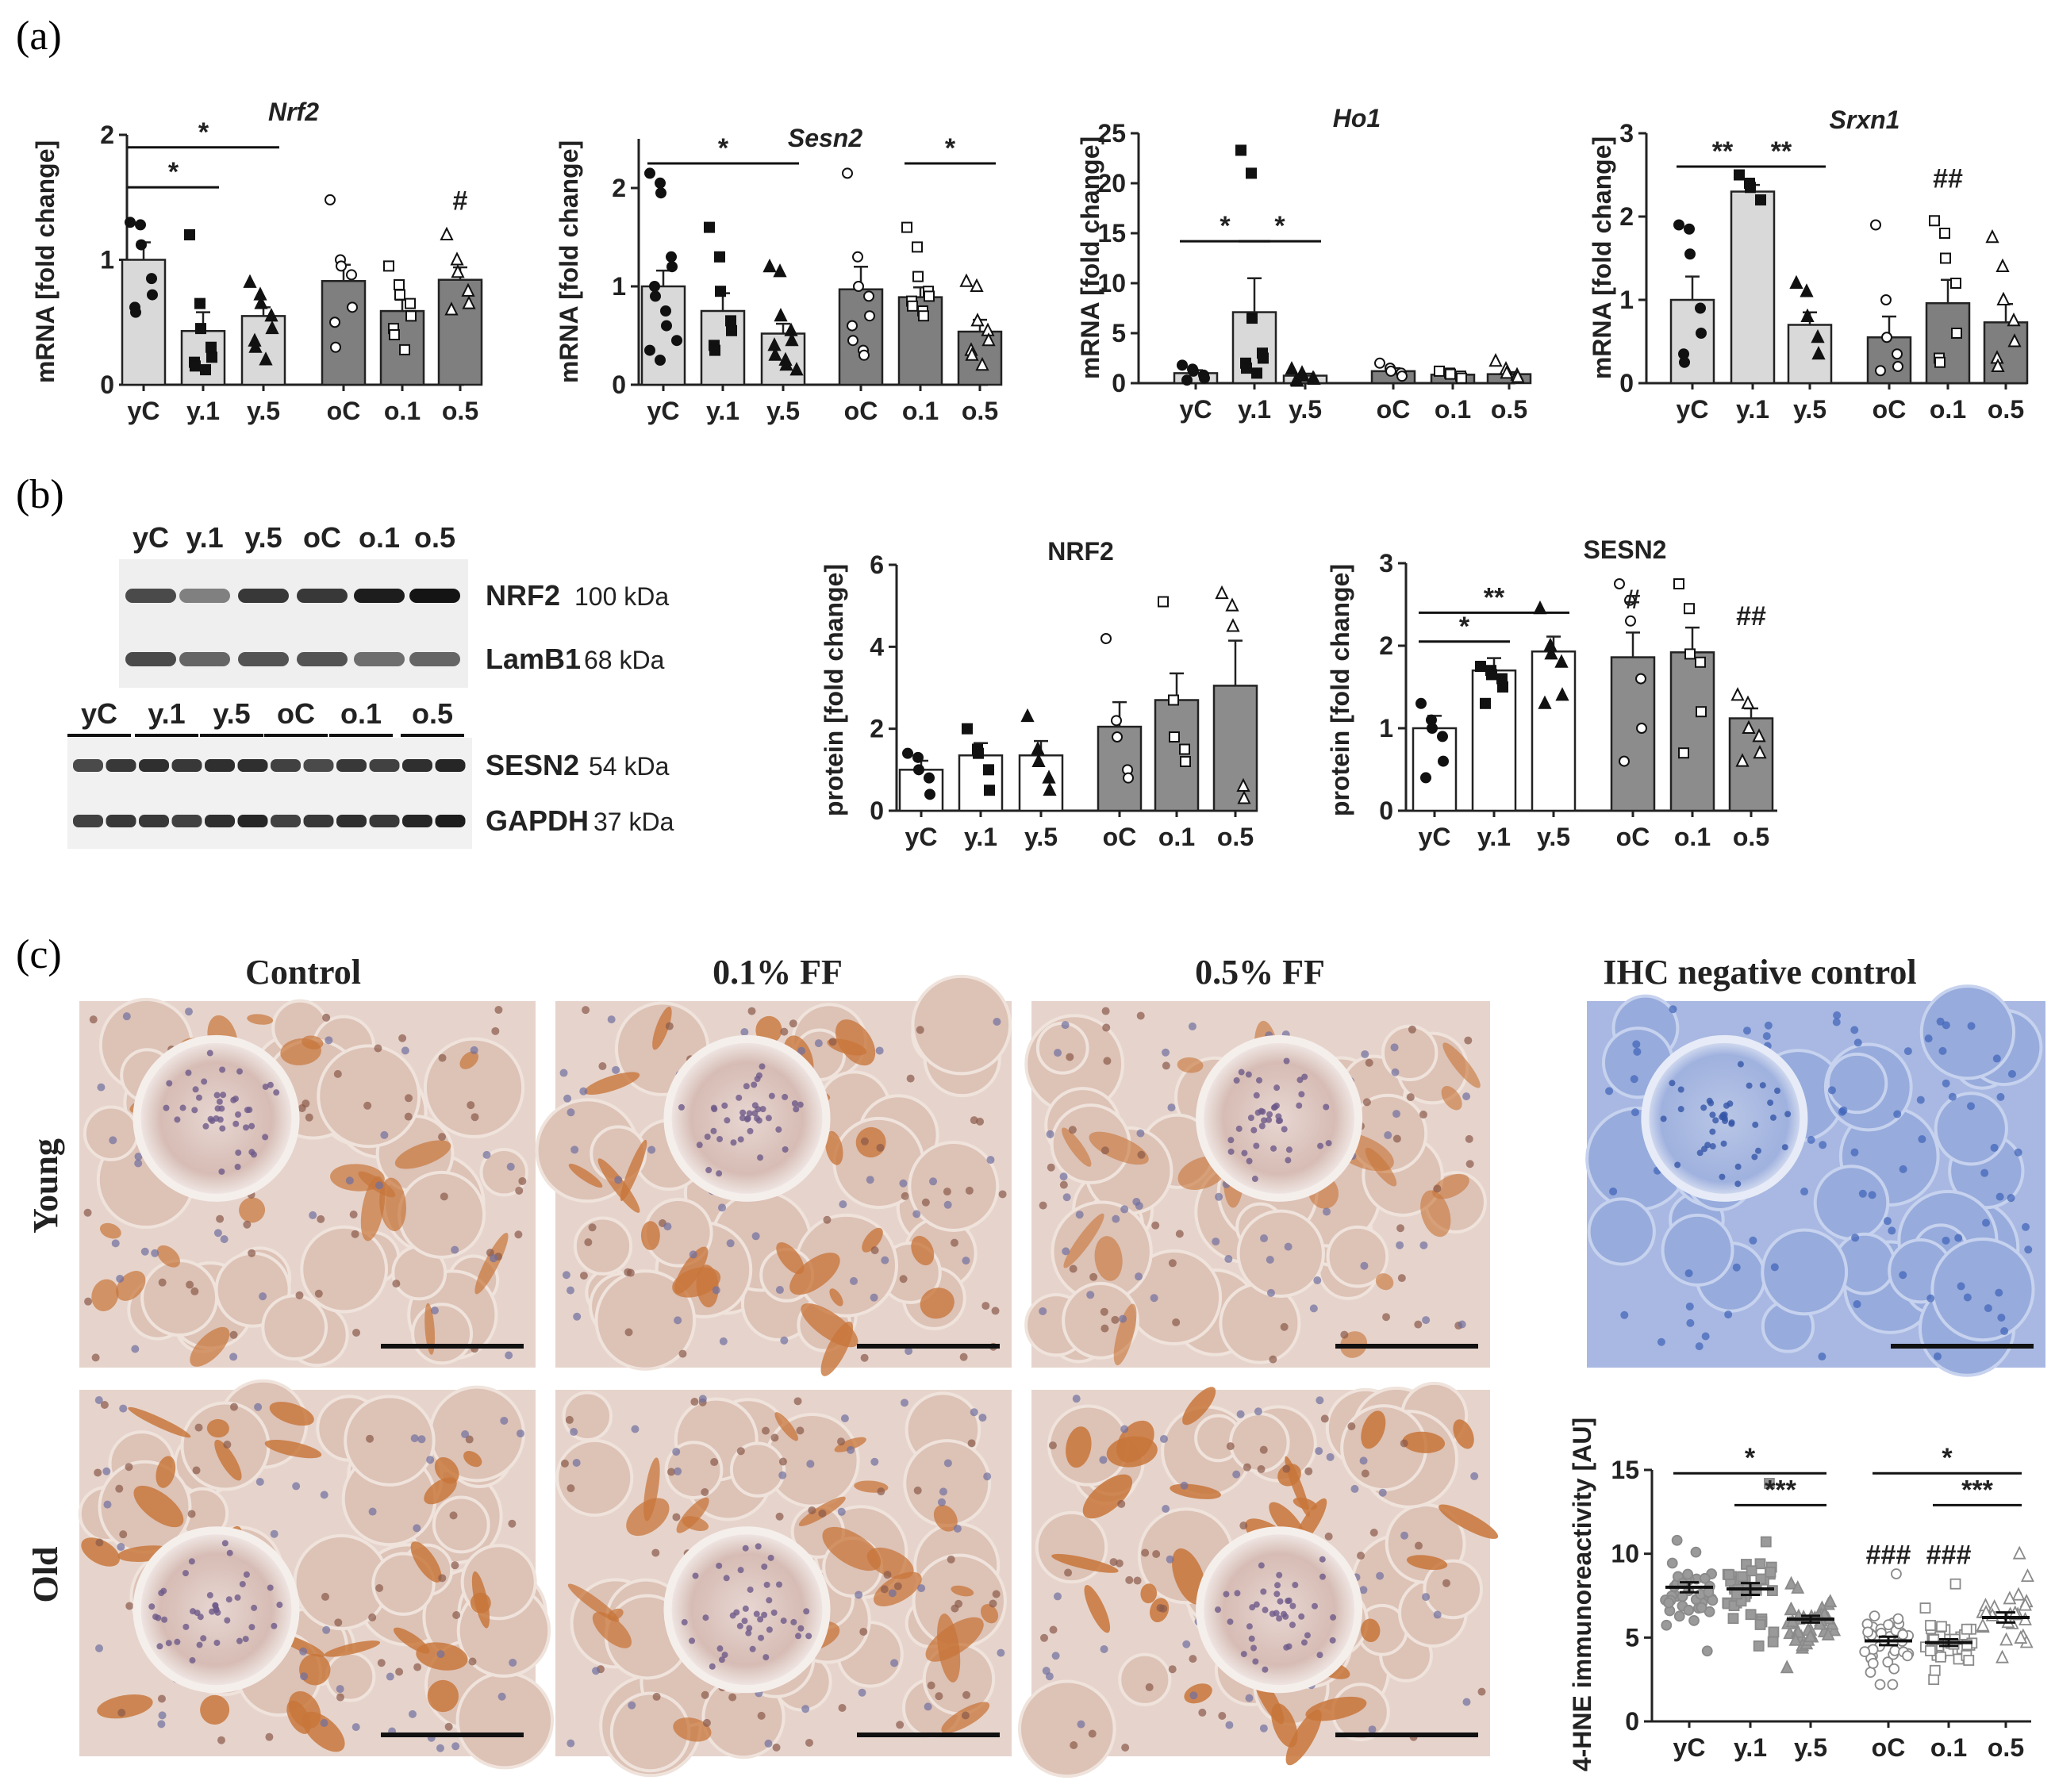 Image resolution: width=2055 pixels, height=1792 pixels. I want to click on lane-label-top-yC: yC, so click(151, 537).